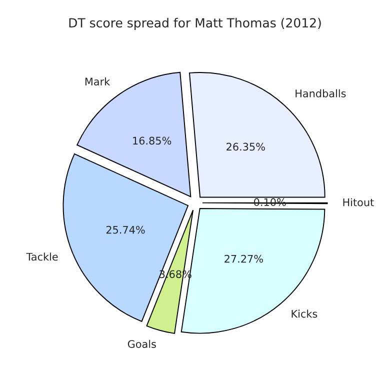  I want to click on data-label: 16.85%, so click(152, 140).